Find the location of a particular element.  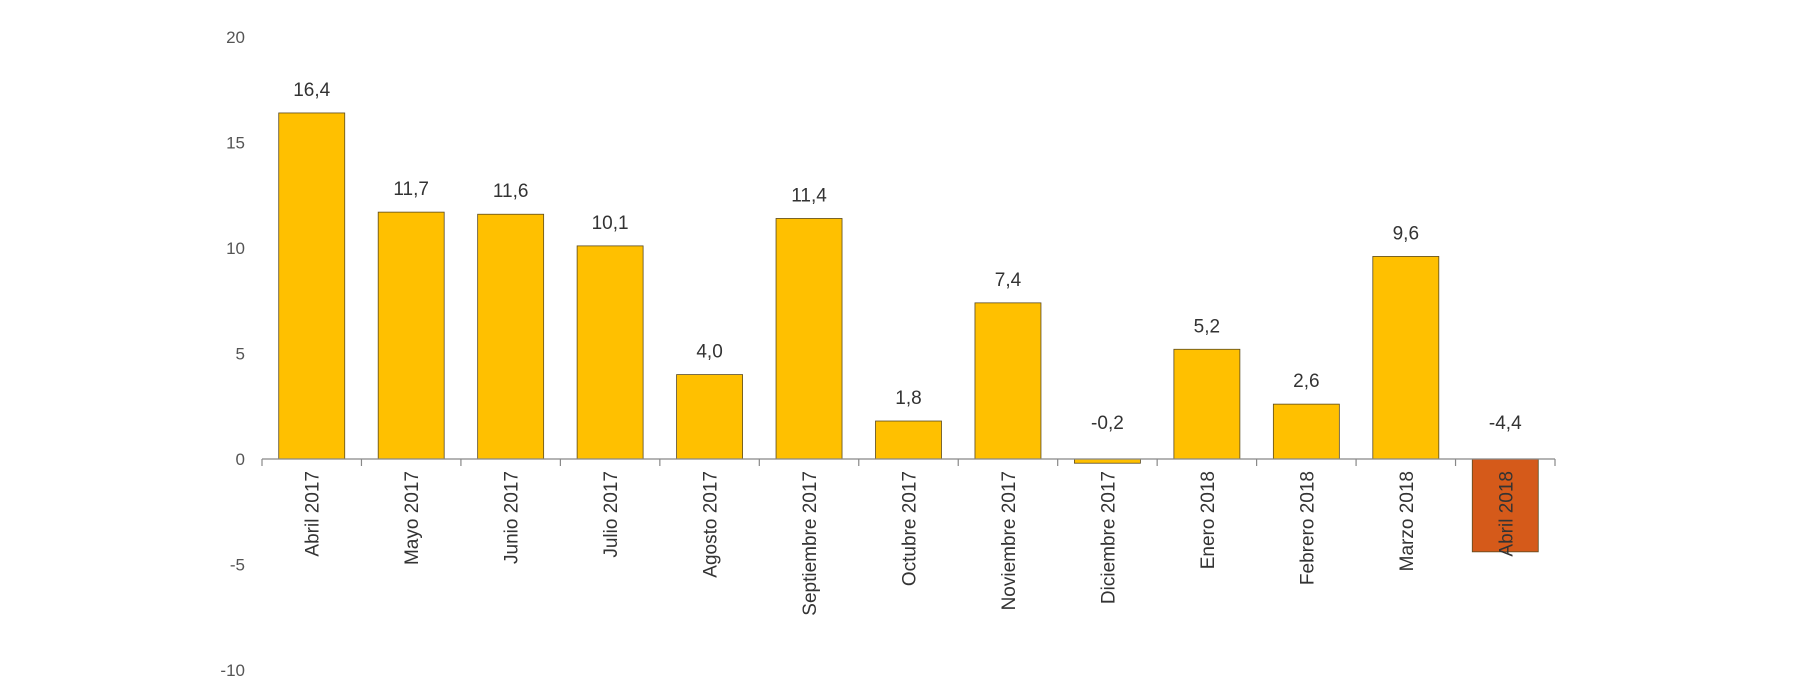

bar-abril-2017 is located at coordinates (312, 286).